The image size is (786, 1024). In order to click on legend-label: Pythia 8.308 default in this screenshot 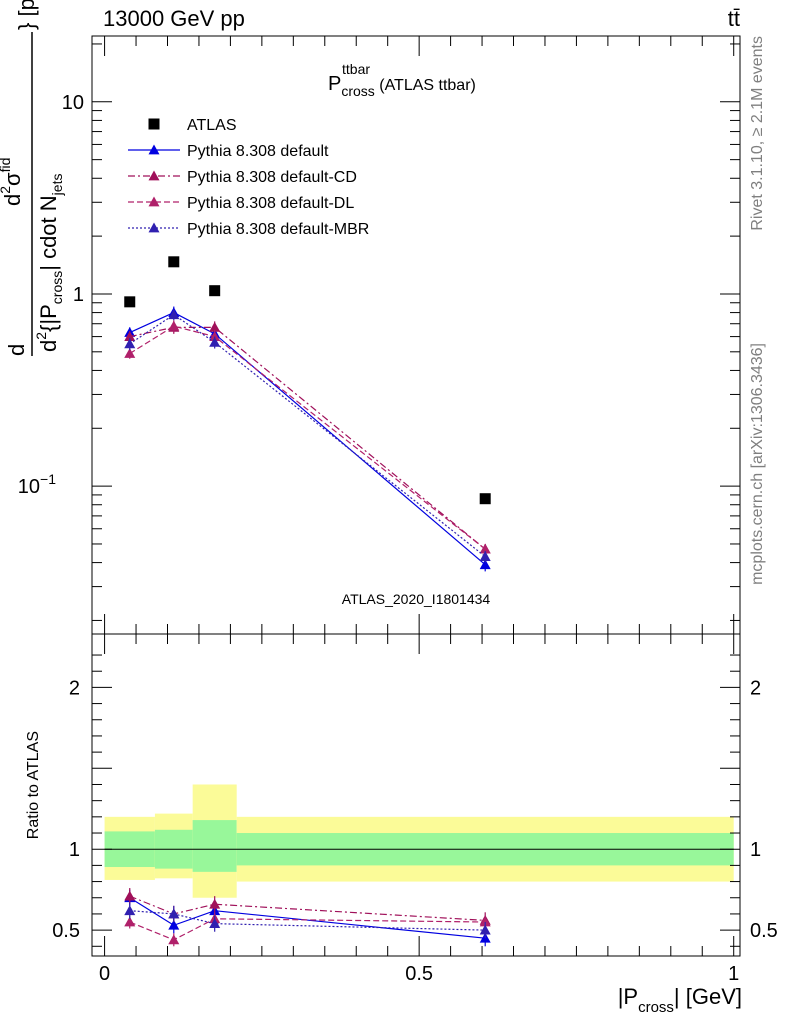, I will do `click(258, 151)`.